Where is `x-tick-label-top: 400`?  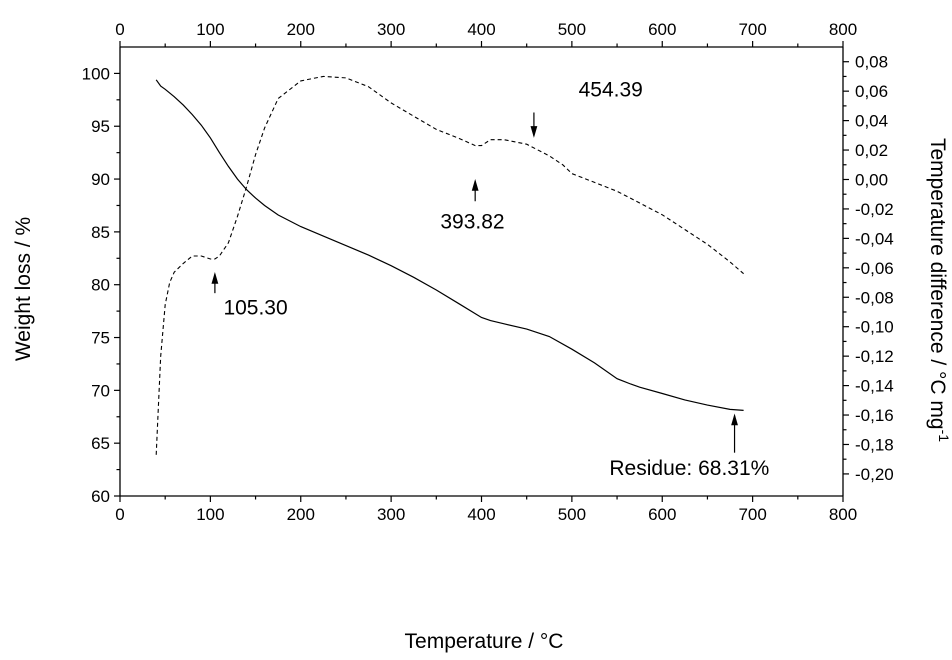
x-tick-label-top: 400 is located at coordinates (481, 29).